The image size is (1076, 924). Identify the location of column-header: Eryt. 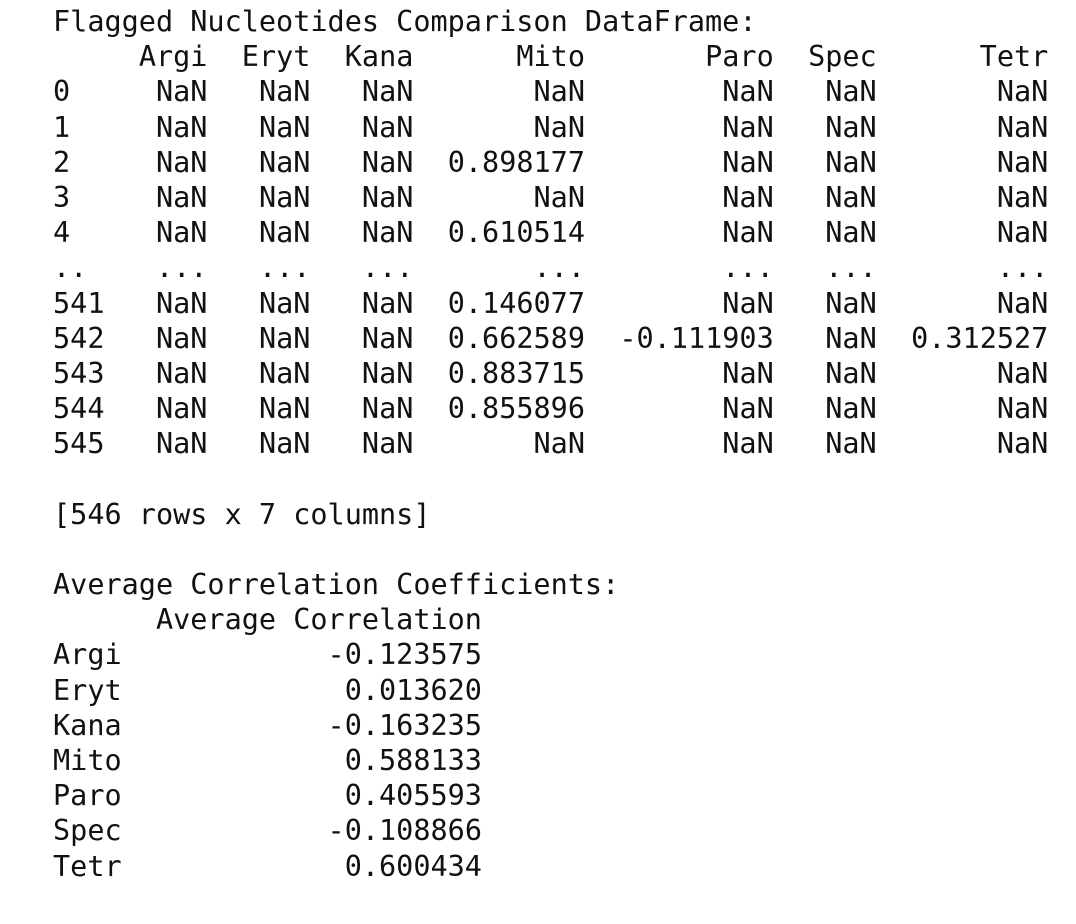
(276, 57).